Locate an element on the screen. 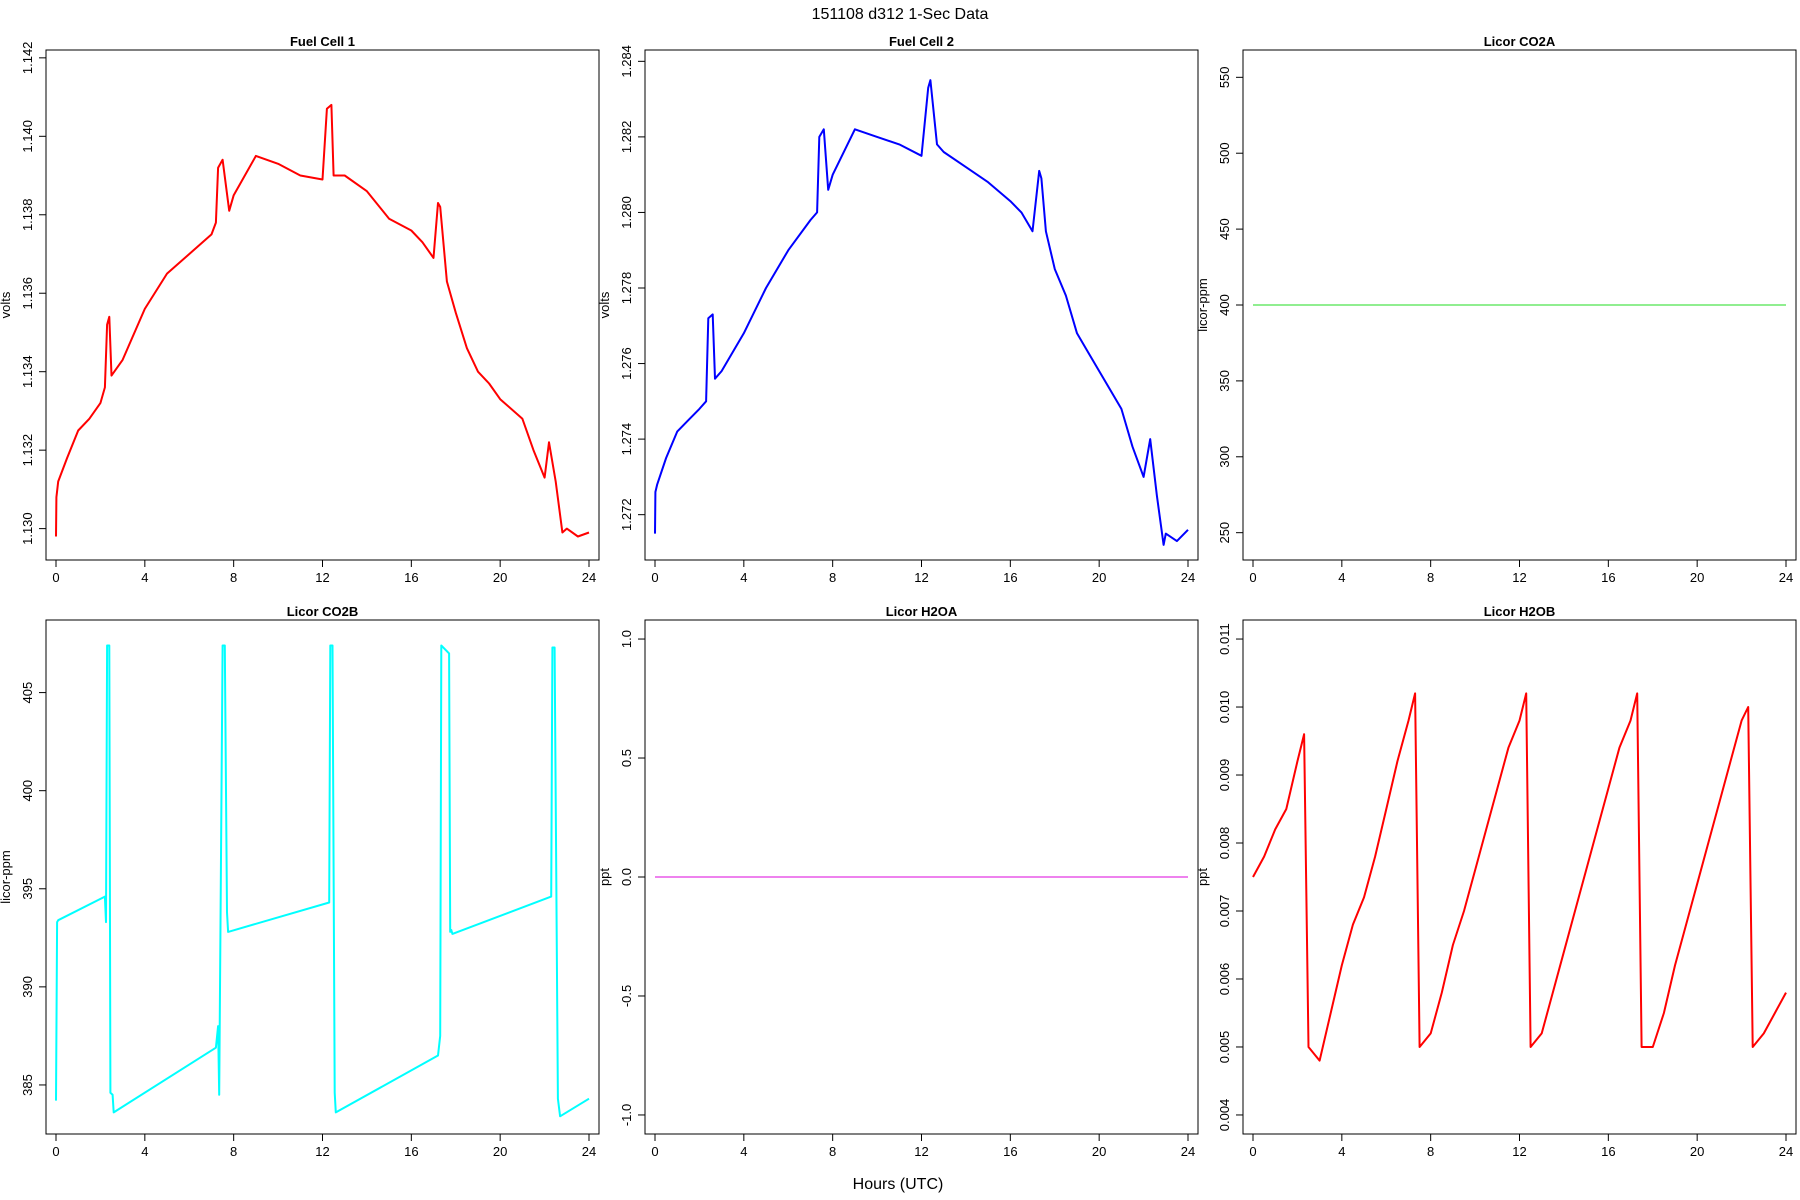 The width and height of the screenshot is (1800, 1200). y-tick-label: -1.0 is located at coordinates (626, 1115).